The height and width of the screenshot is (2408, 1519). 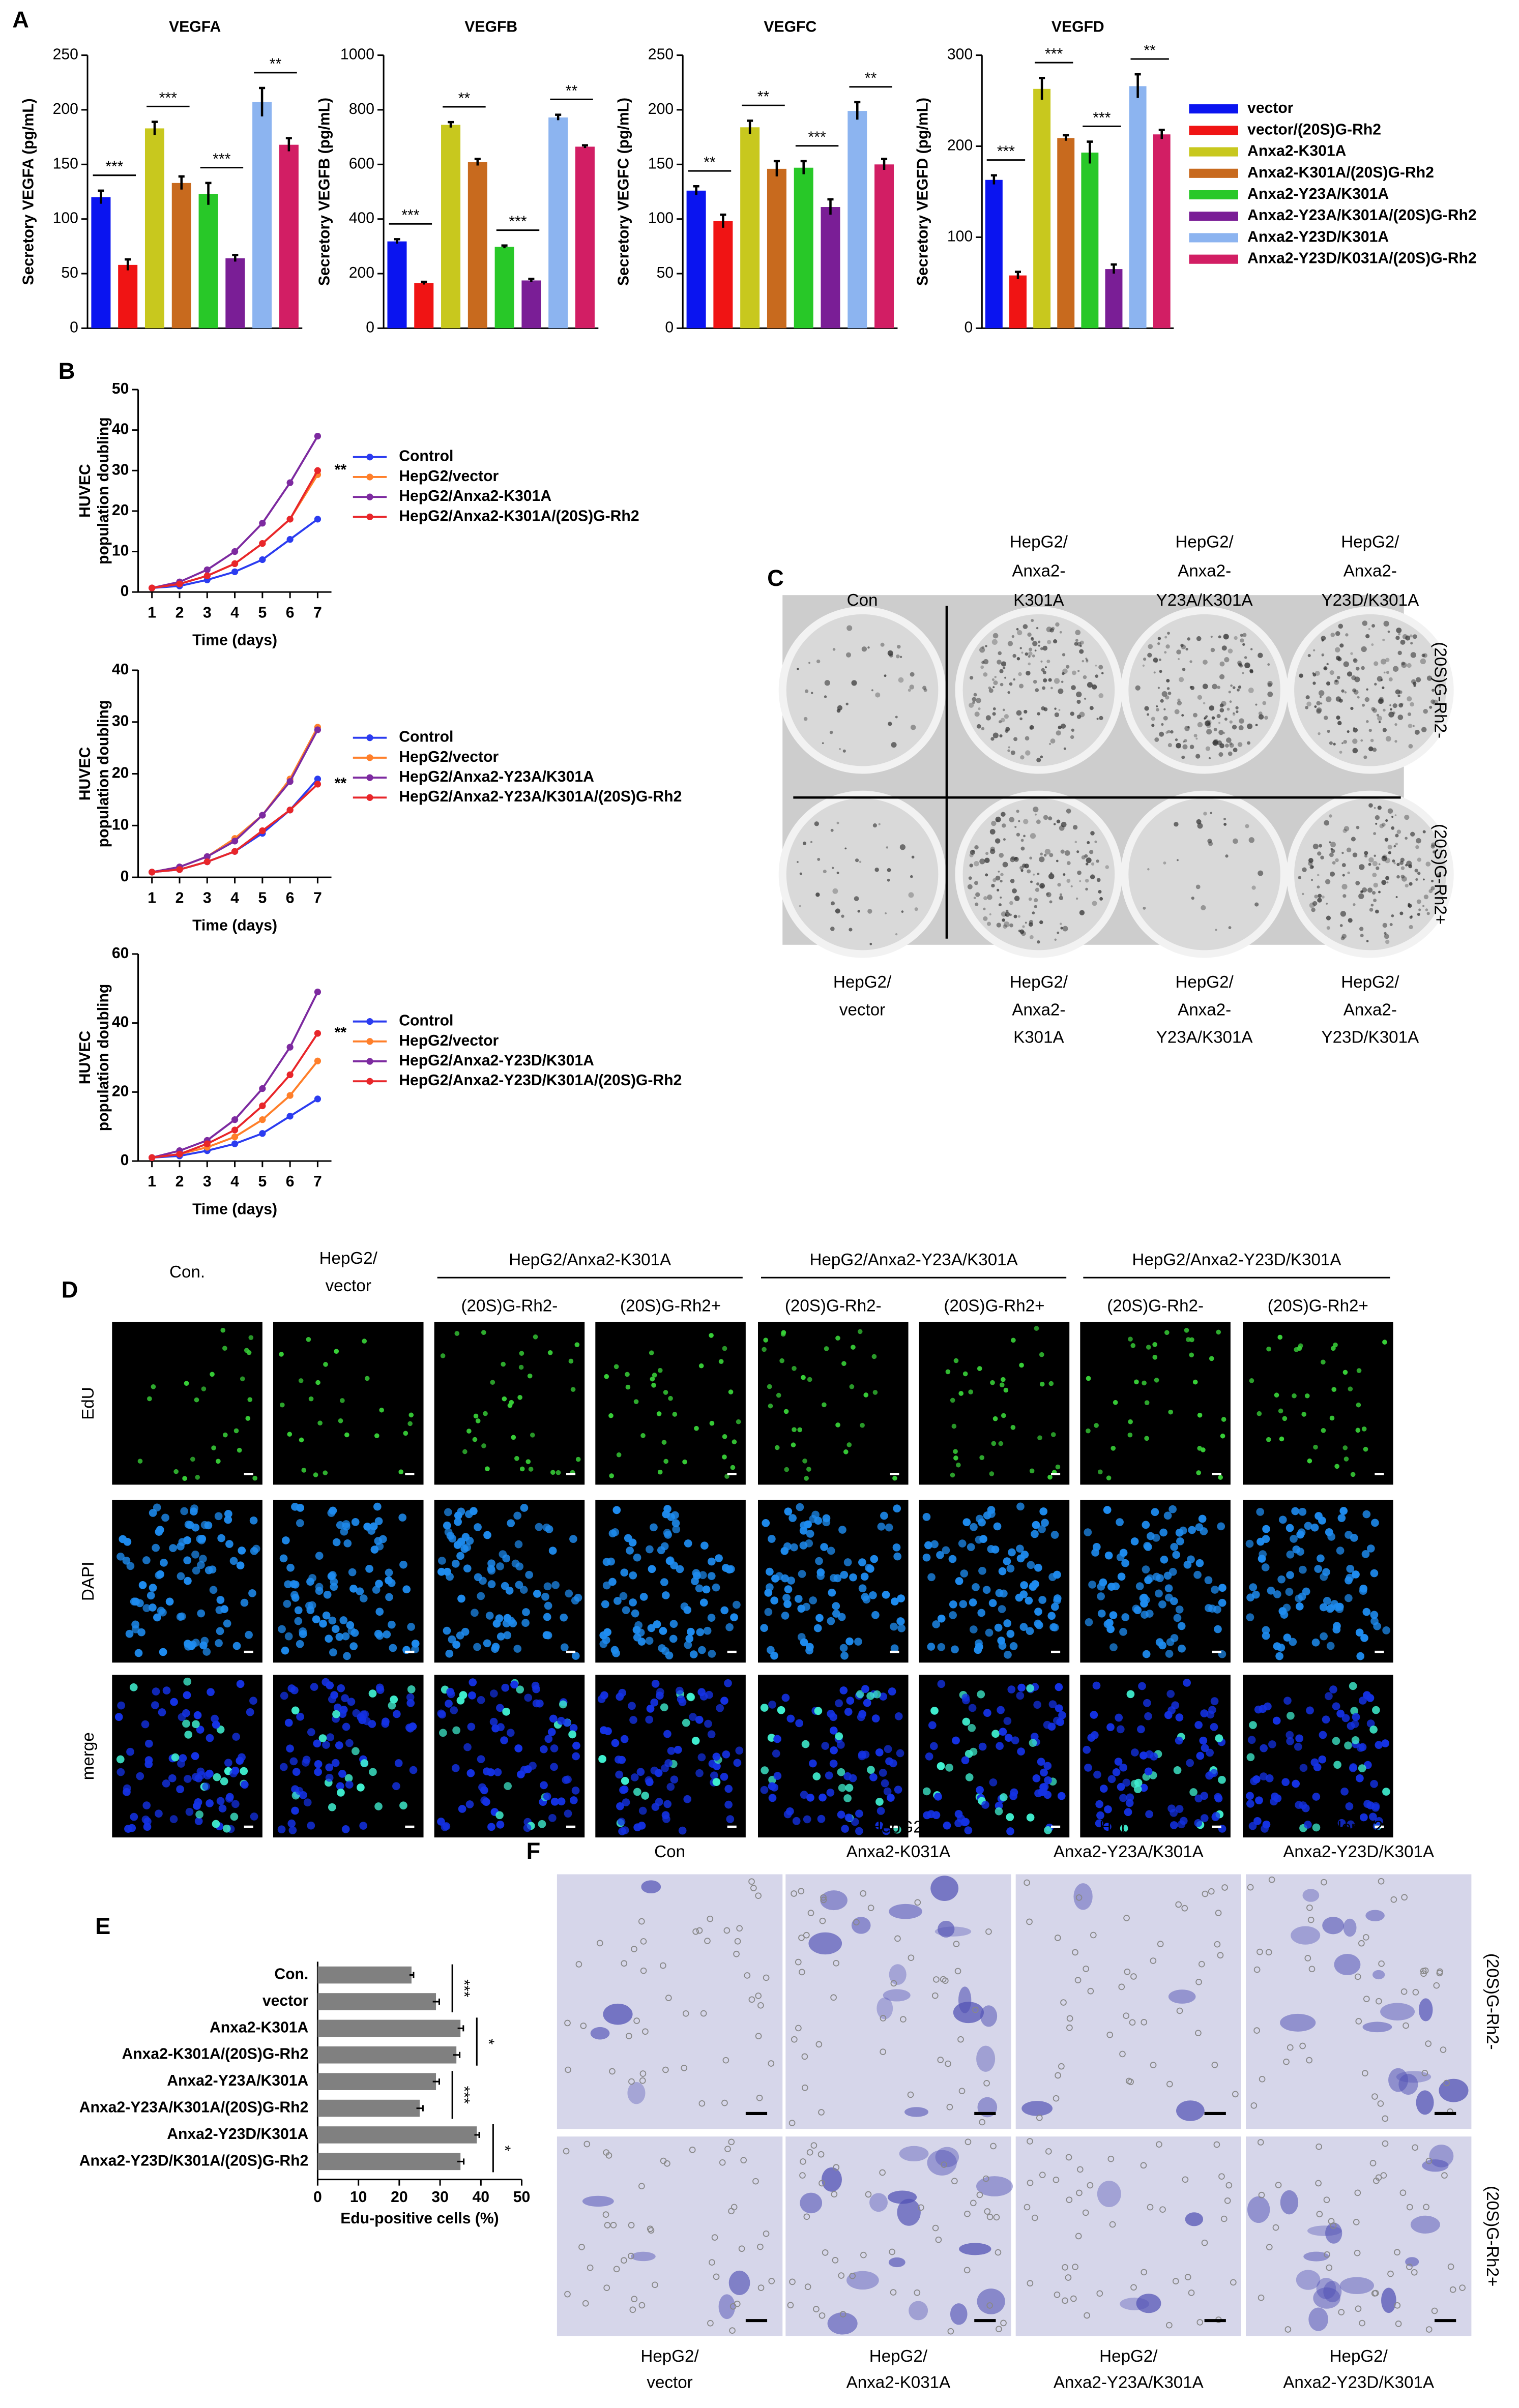 What do you see at coordinates (187, 1273) in the screenshot?
I see `caption: Con.` at bounding box center [187, 1273].